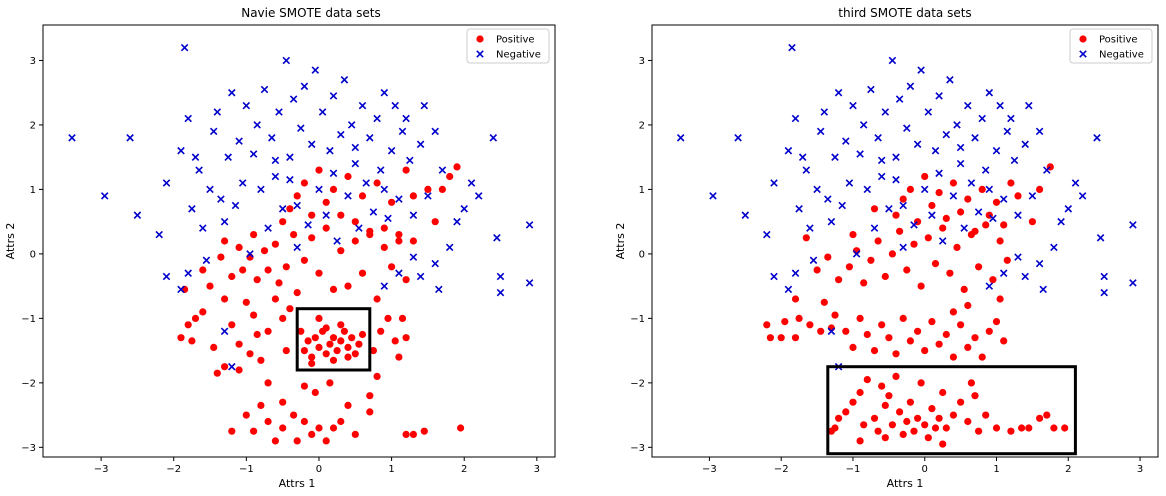 This screenshot has width=1166, height=496. What do you see at coordinates (33, 190) in the screenshot?
I see `y-tick-label: 1` at bounding box center [33, 190].